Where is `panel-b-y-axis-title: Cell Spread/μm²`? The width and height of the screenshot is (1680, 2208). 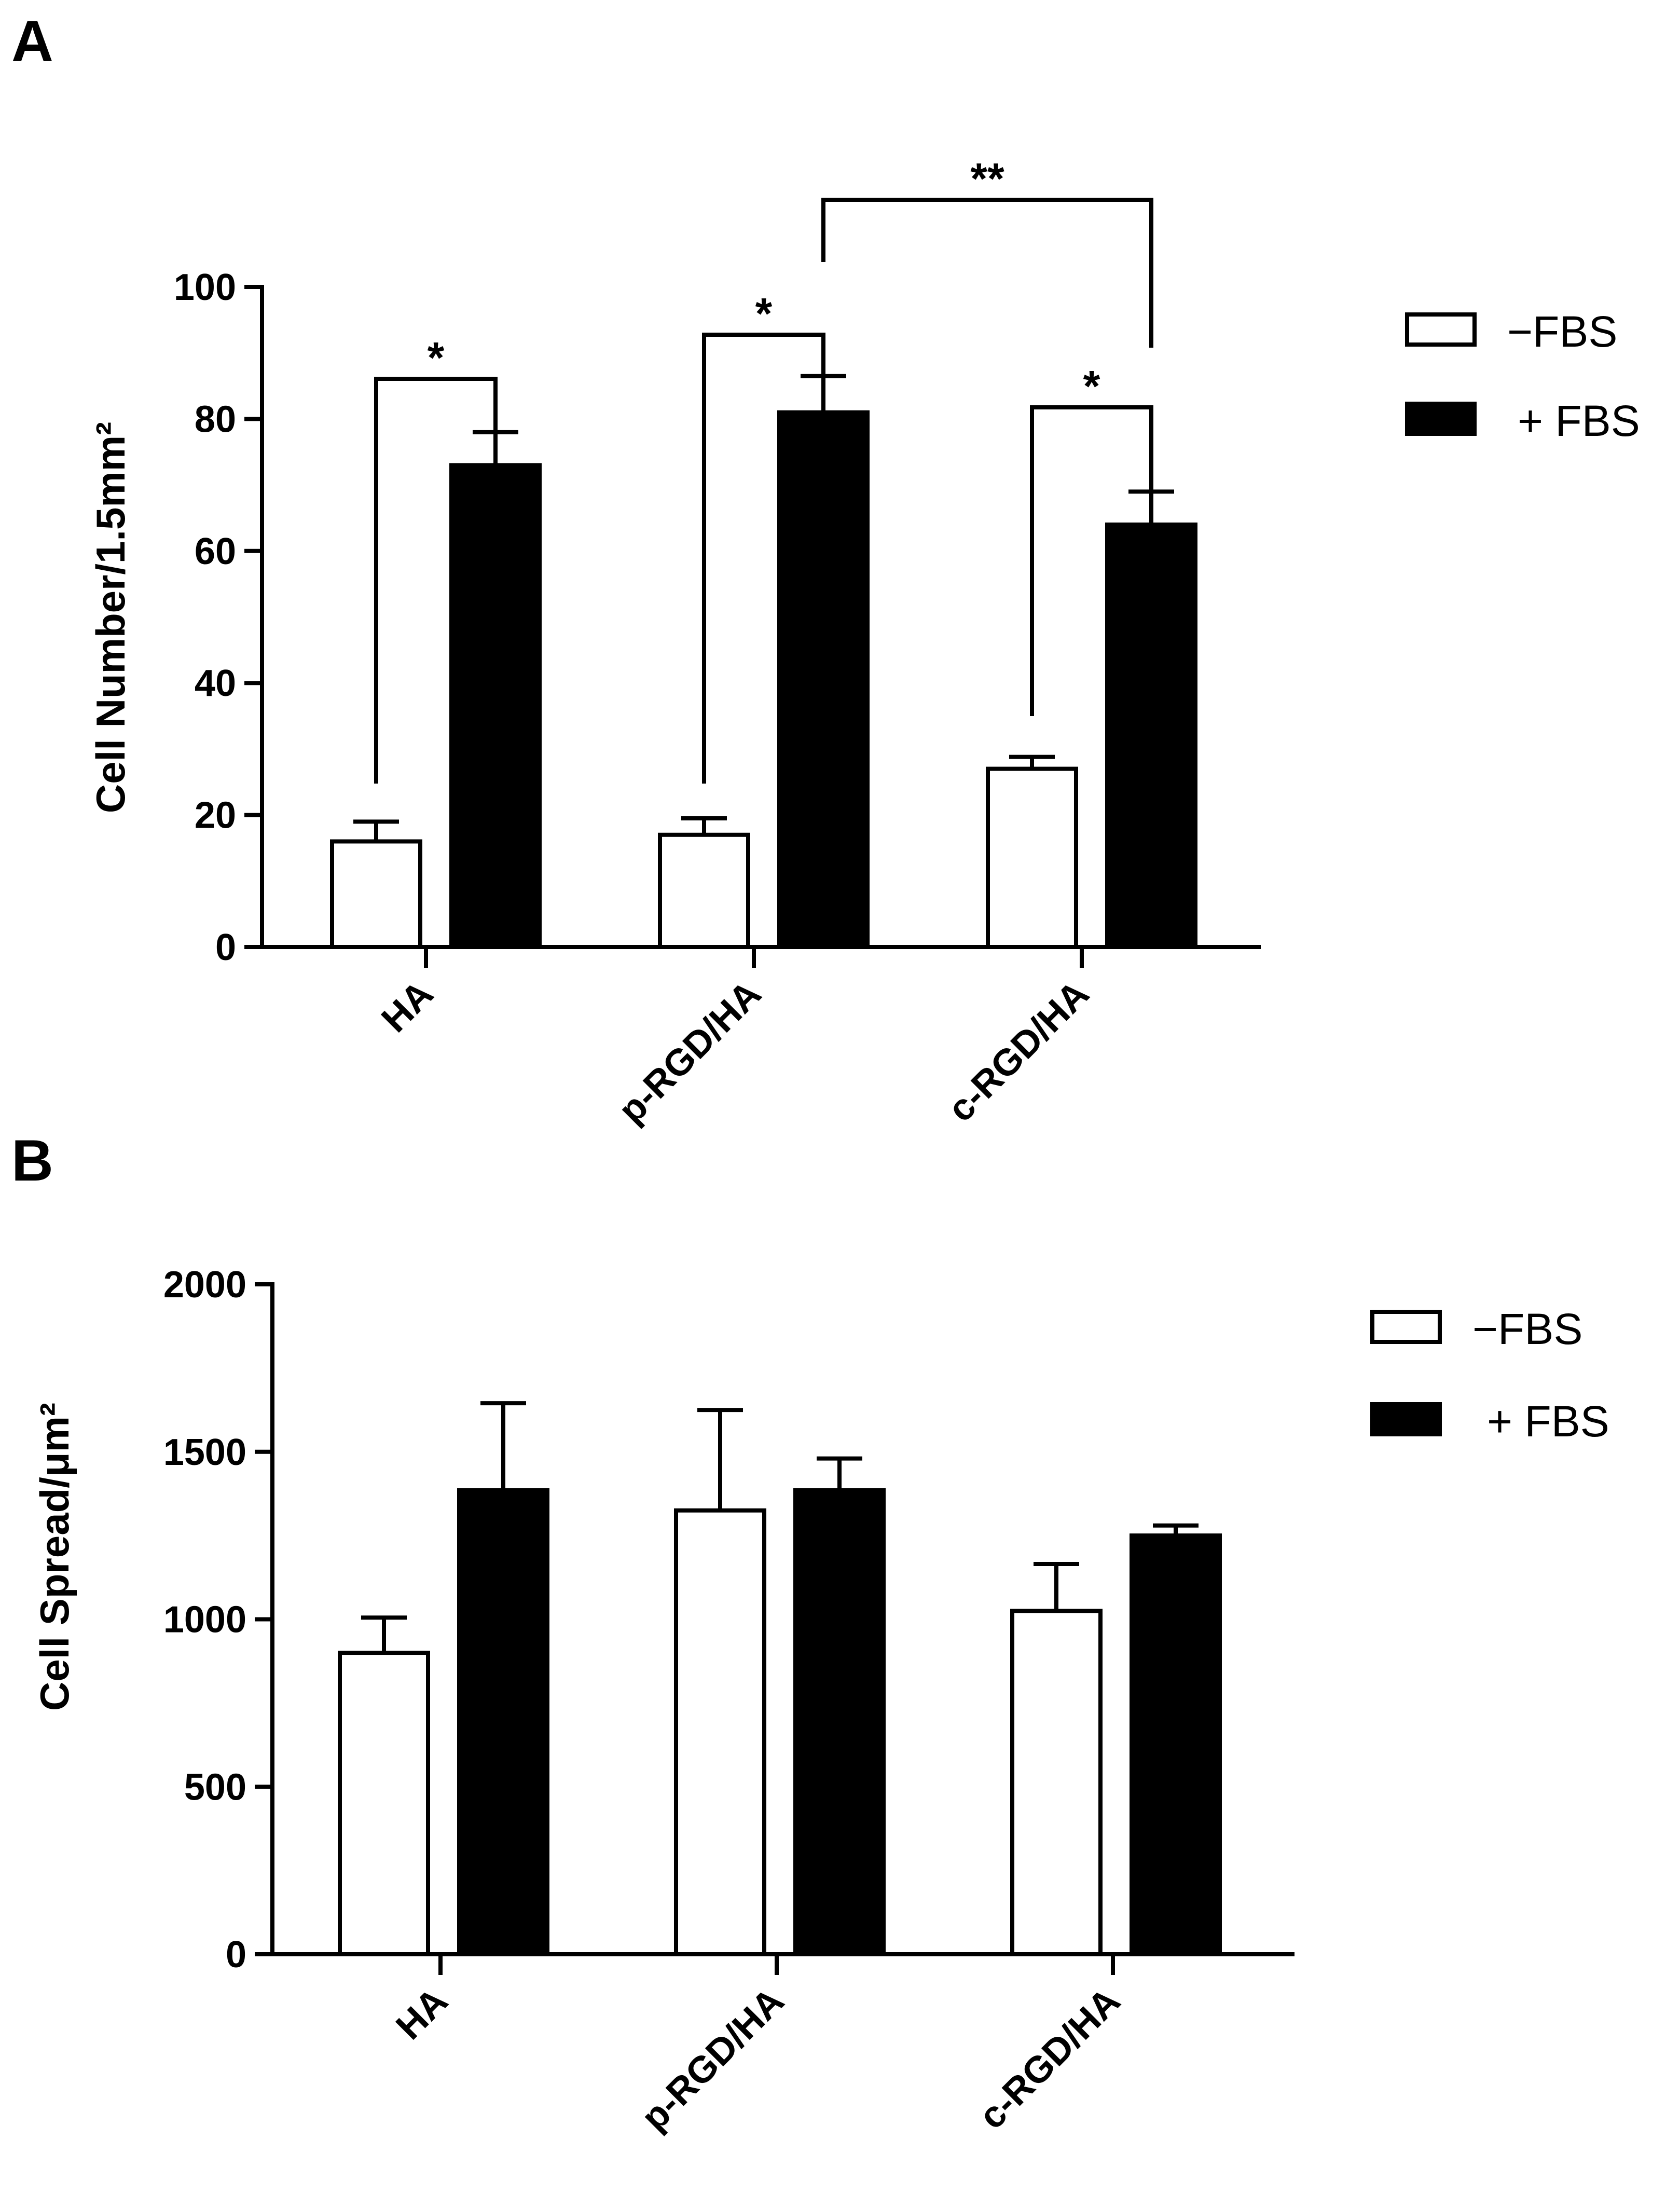 panel-b-y-axis-title: Cell Spread/μm² is located at coordinates (54, 1557).